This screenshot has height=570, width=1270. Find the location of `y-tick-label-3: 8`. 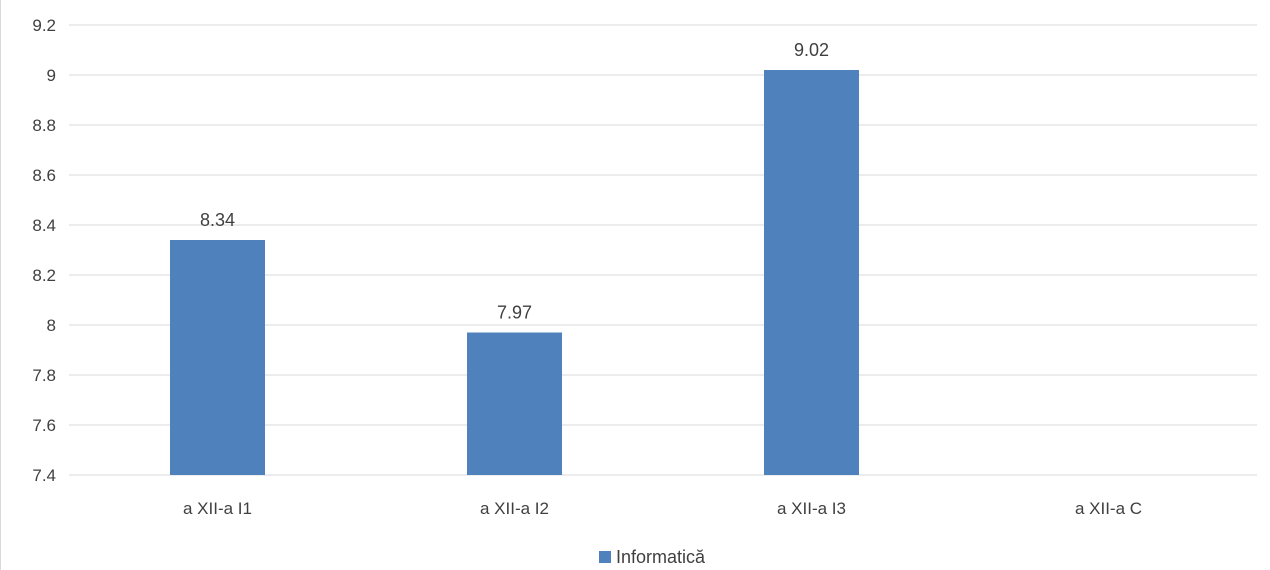

y-tick-label-3: 8 is located at coordinates (51, 325).